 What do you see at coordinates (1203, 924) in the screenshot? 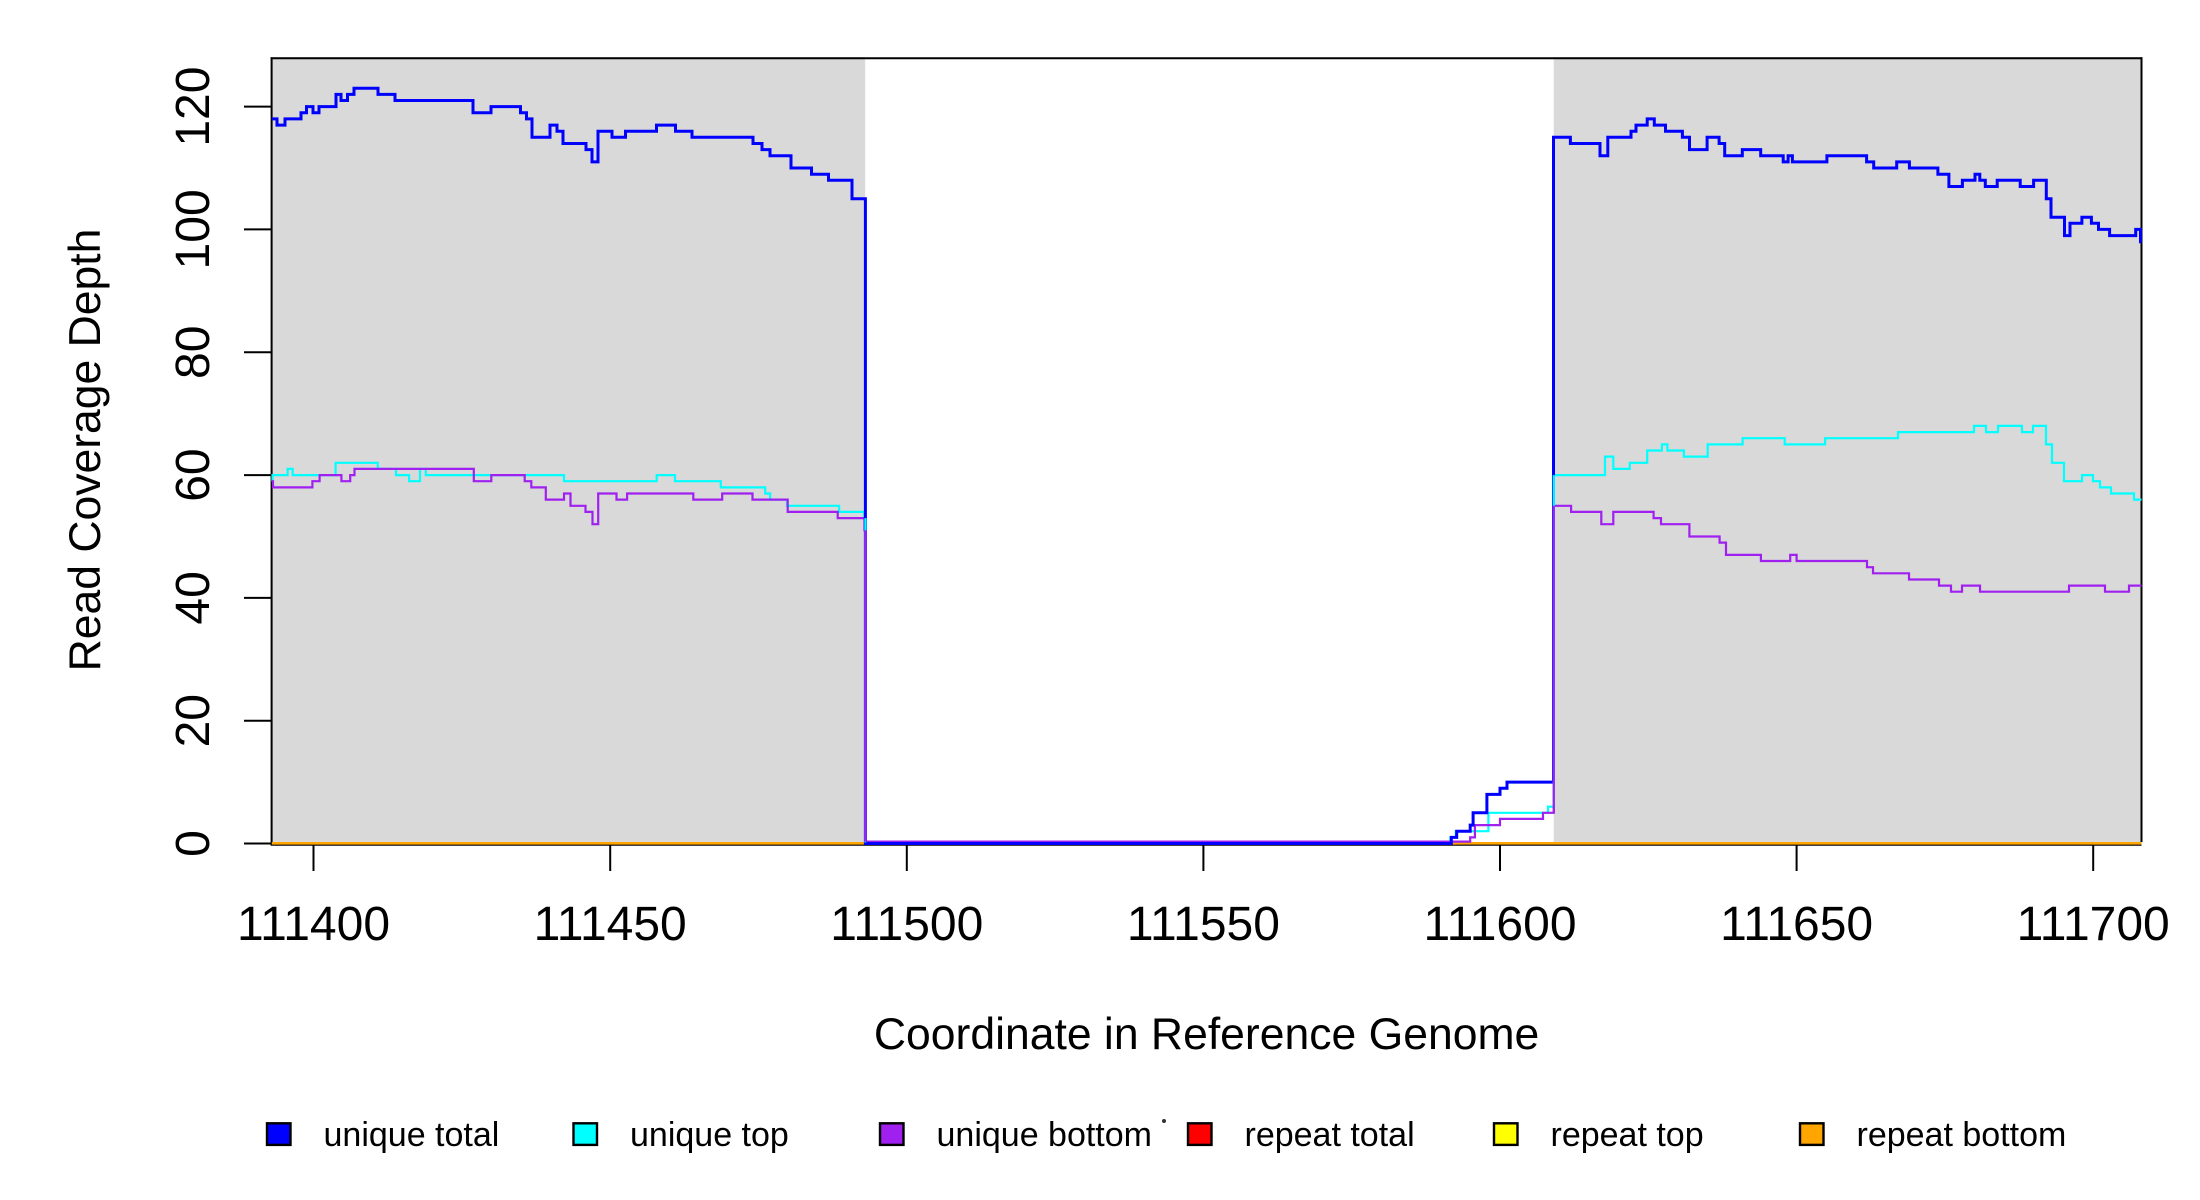
I see `svg-text: 111550` at bounding box center [1203, 924].